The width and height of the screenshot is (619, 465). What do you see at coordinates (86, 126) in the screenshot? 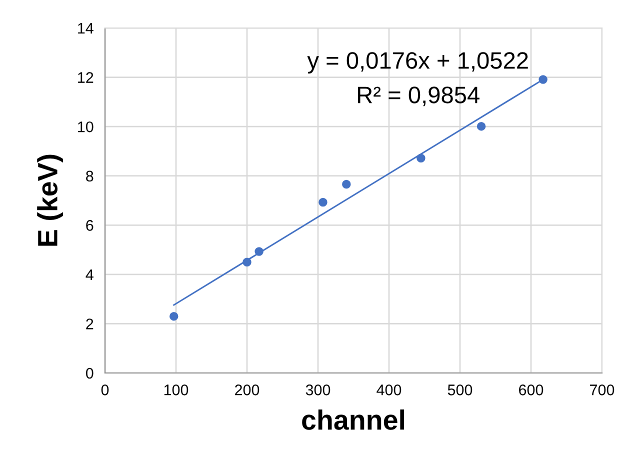
I see `y-tick-label: 10` at bounding box center [86, 126].